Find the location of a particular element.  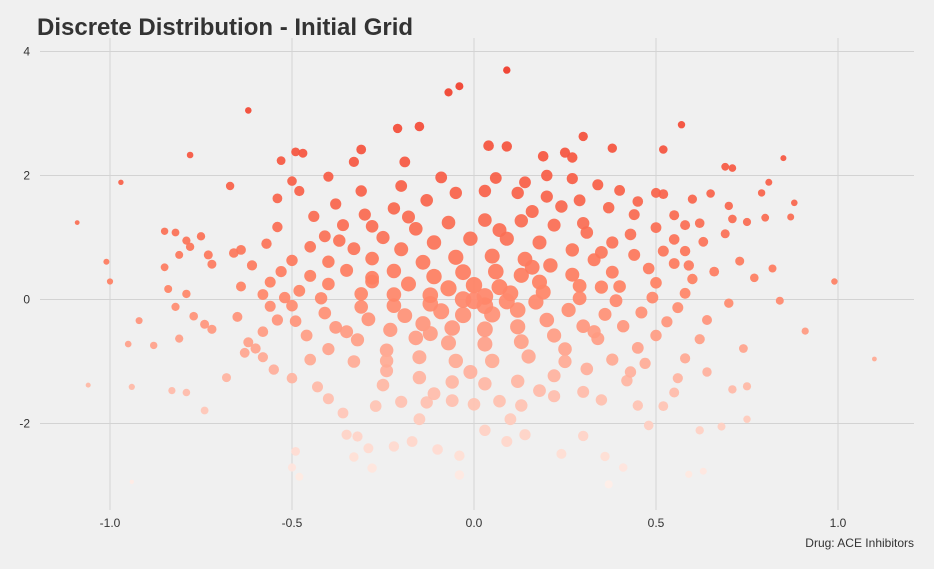

x-tick-label: -0.5 is located at coordinates (292, 523).